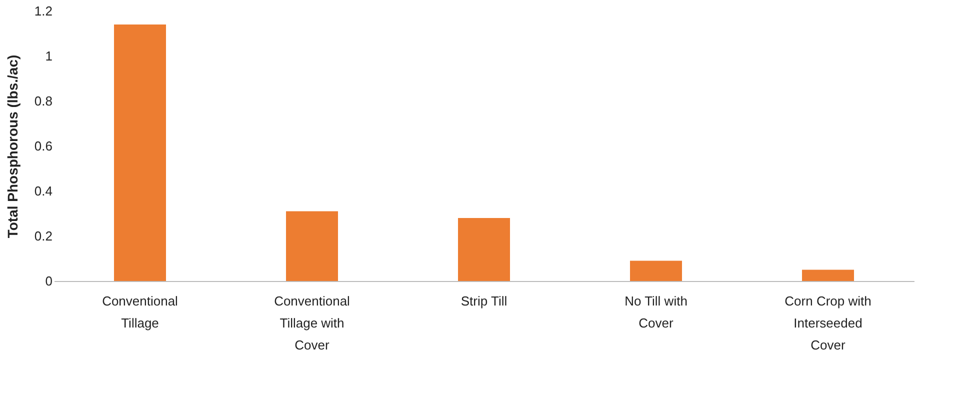  What do you see at coordinates (48, 281) in the screenshot?
I see `y-tick-label: 0` at bounding box center [48, 281].